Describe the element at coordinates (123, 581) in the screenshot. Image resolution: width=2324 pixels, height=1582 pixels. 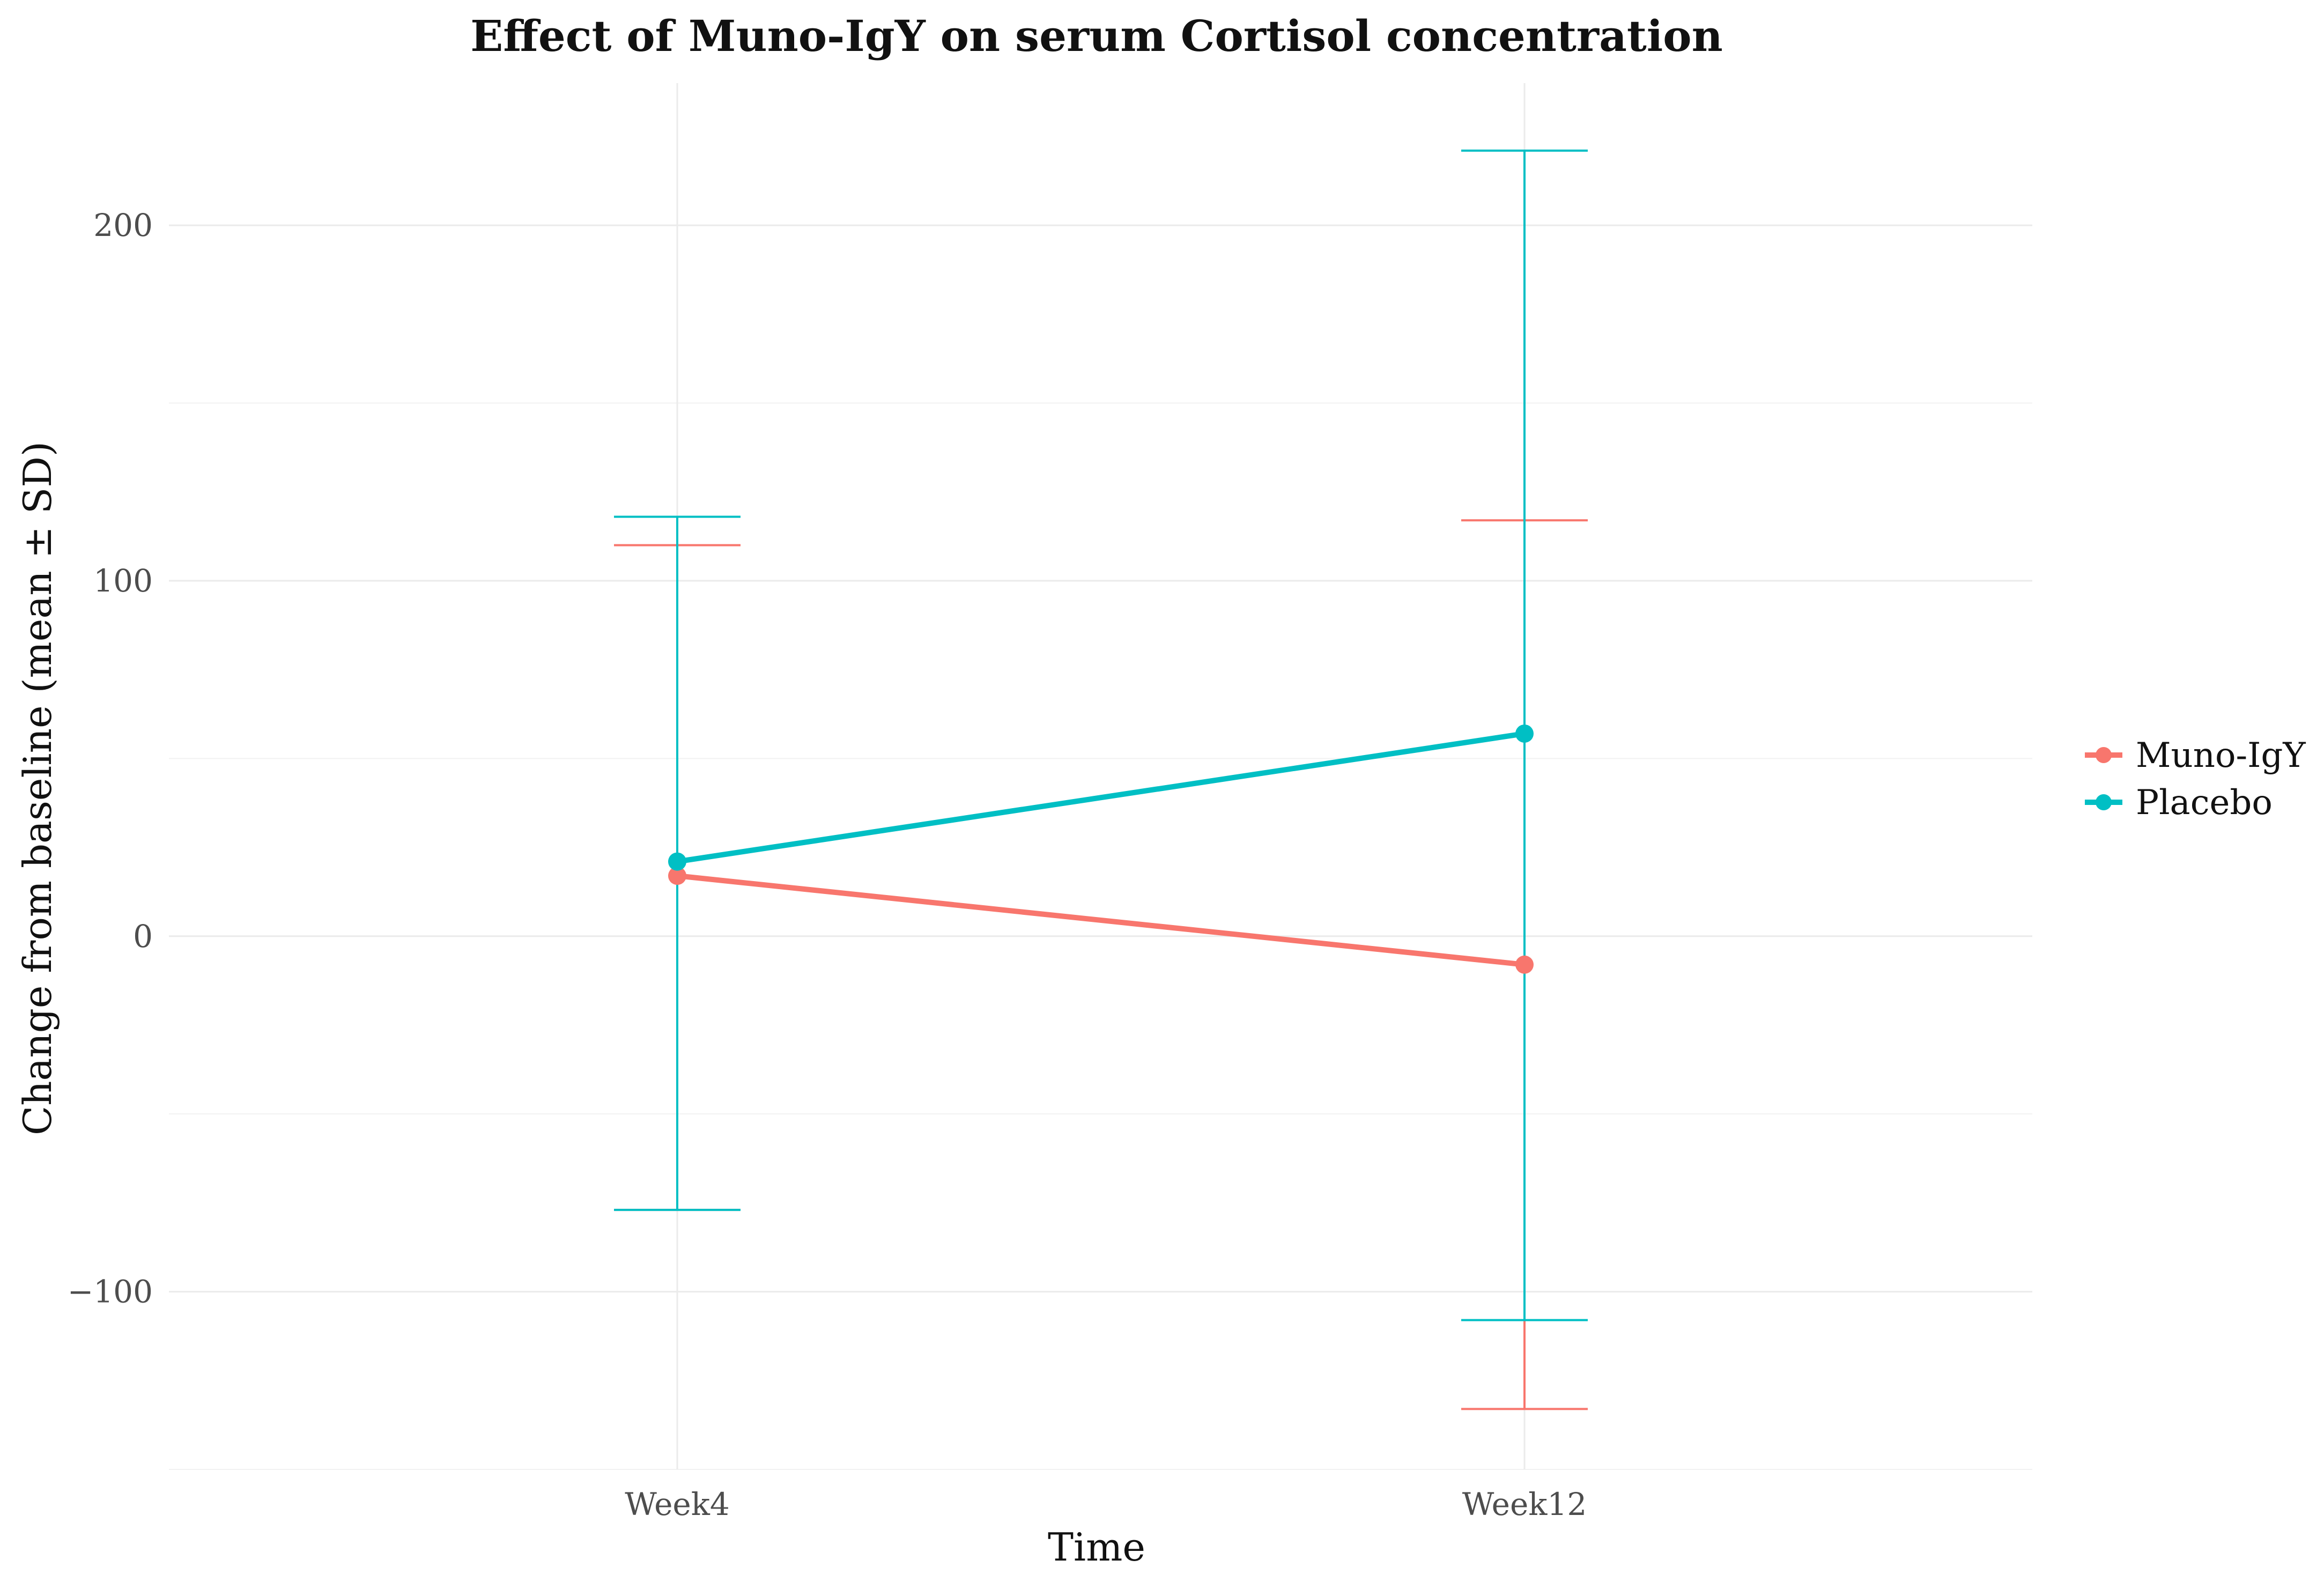
I see `y-tick-label: 100` at that location.